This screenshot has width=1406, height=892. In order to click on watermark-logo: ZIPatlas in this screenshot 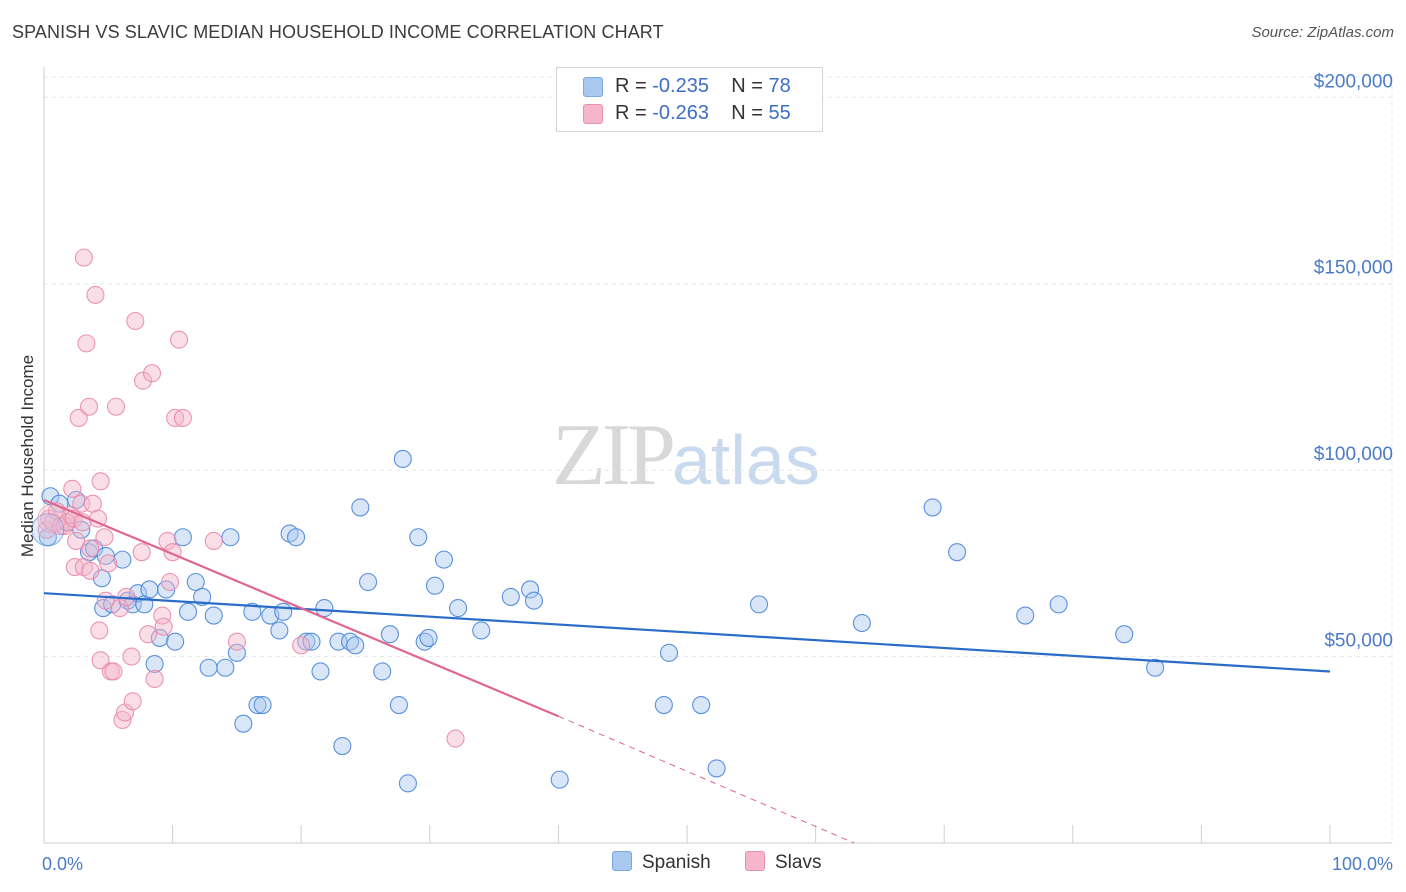, I will do `click(686, 455)`.